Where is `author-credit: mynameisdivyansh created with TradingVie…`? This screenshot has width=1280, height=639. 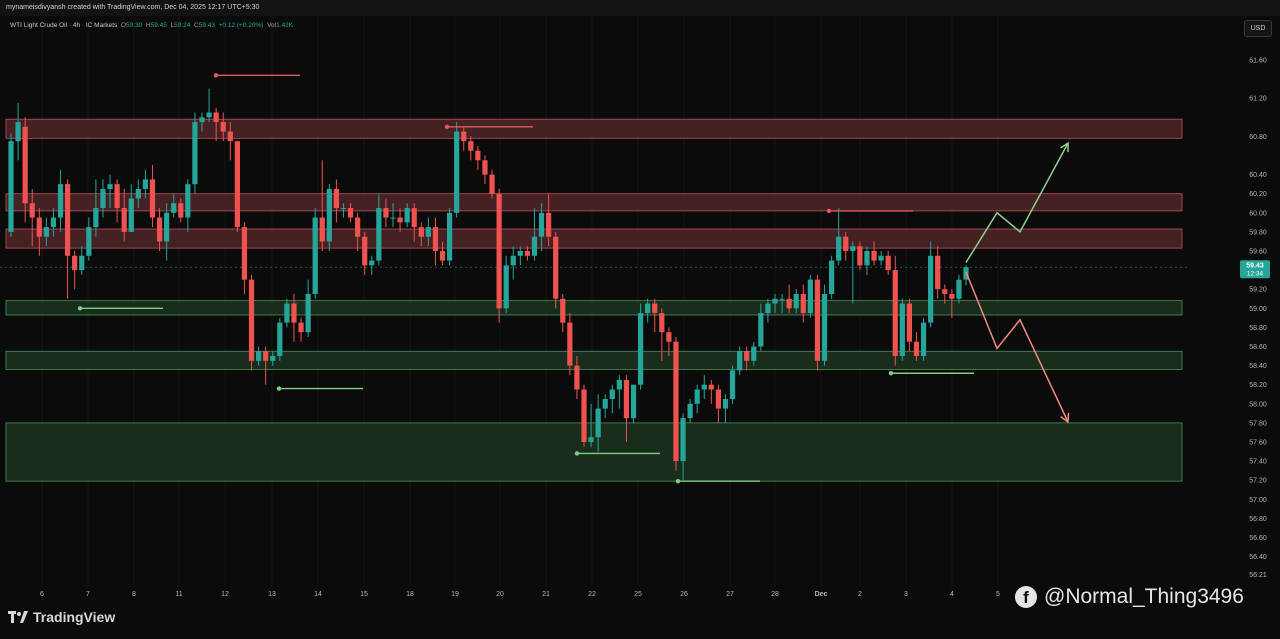 author-credit: mynameisdivyansh created with TradingVie… is located at coordinates (133, 7).